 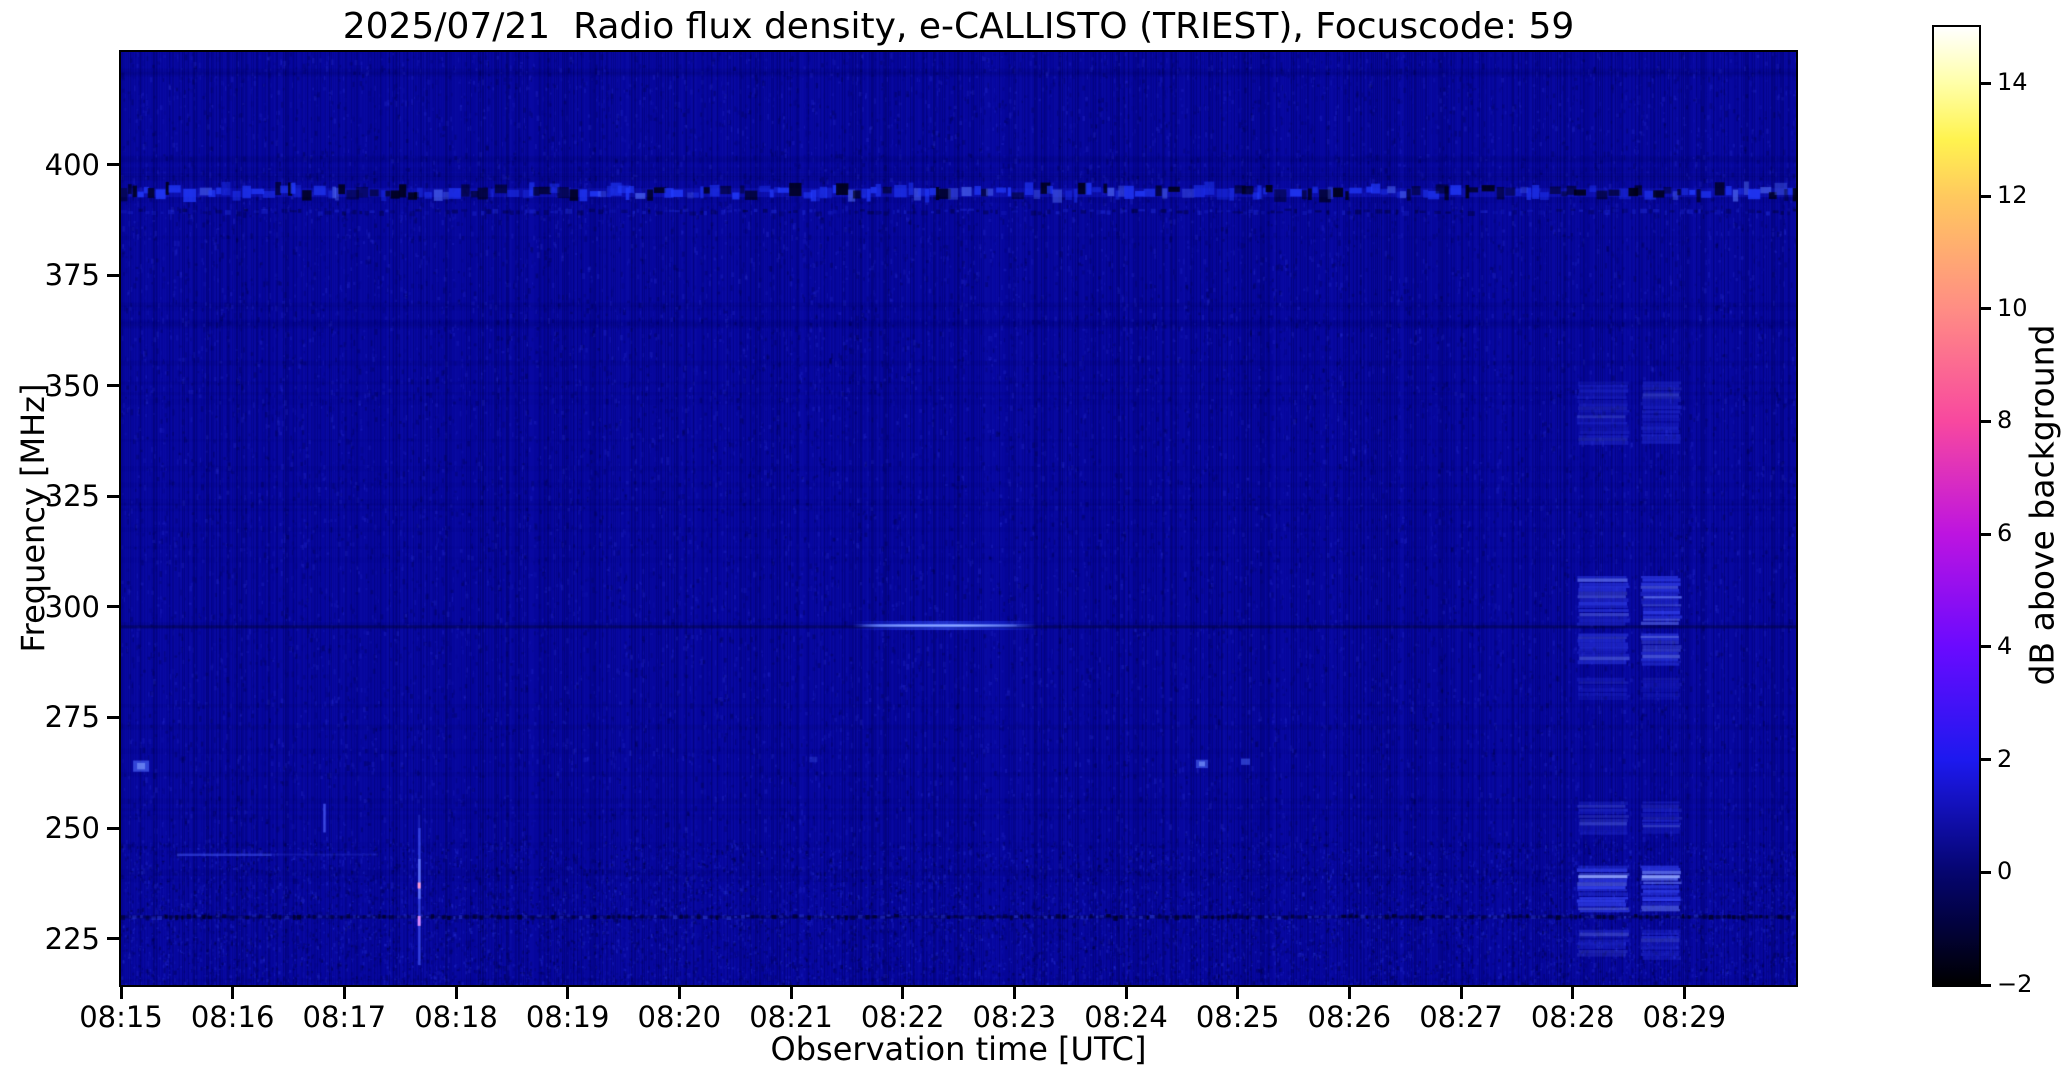 I want to click on colorbar-tick-label: 14, so click(x=2012, y=82).